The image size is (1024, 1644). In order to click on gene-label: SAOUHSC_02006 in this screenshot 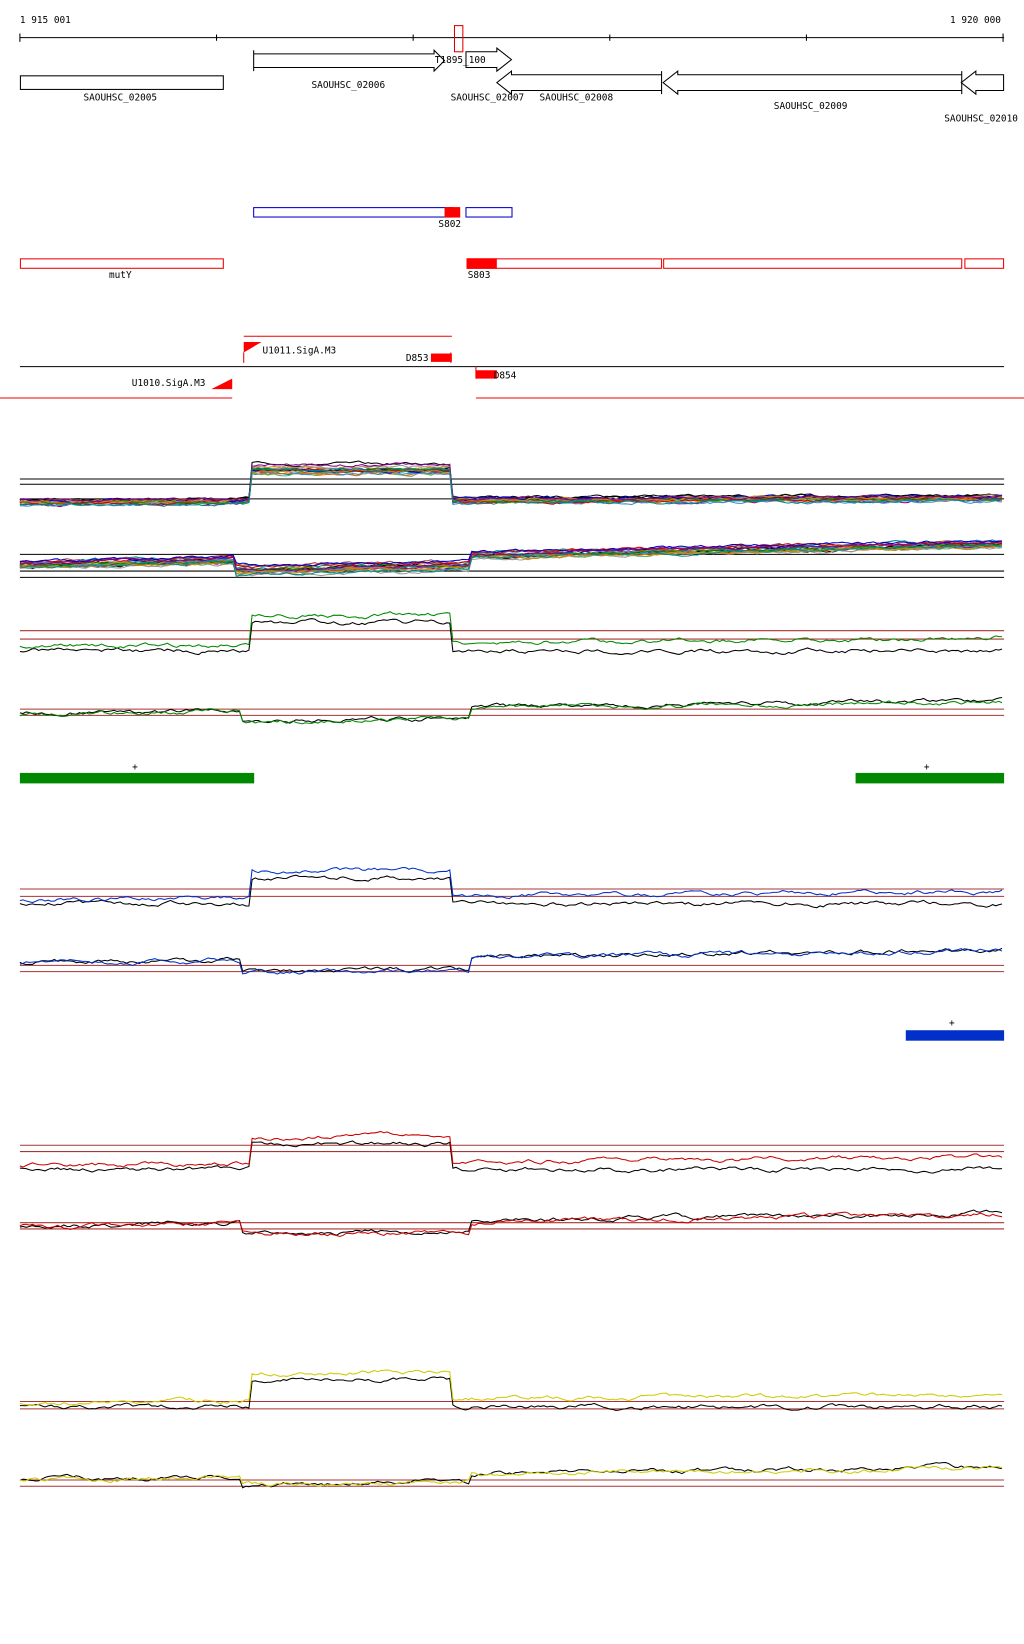, I will do `click(349, 85)`.